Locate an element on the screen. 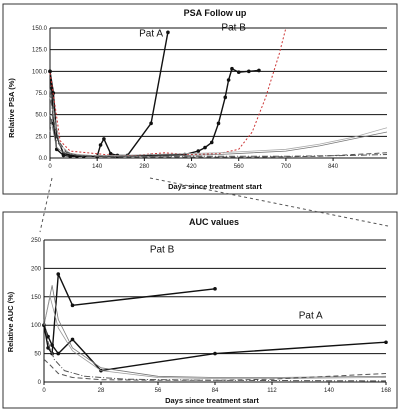  psa-annotation-pat-b: Pat B is located at coordinates (233, 28).